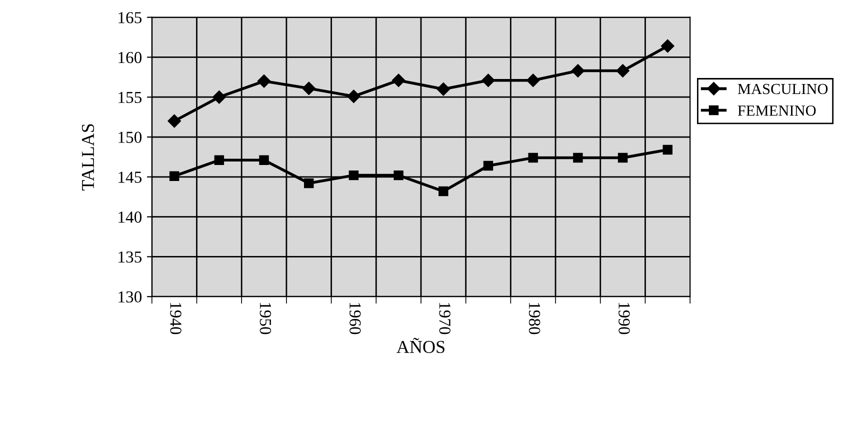 The height and width of the screenshot is (433, 868). Describe the element at coordinates (534, 318) in the screenshot. I see `x-tick-label: 1980` at that location.